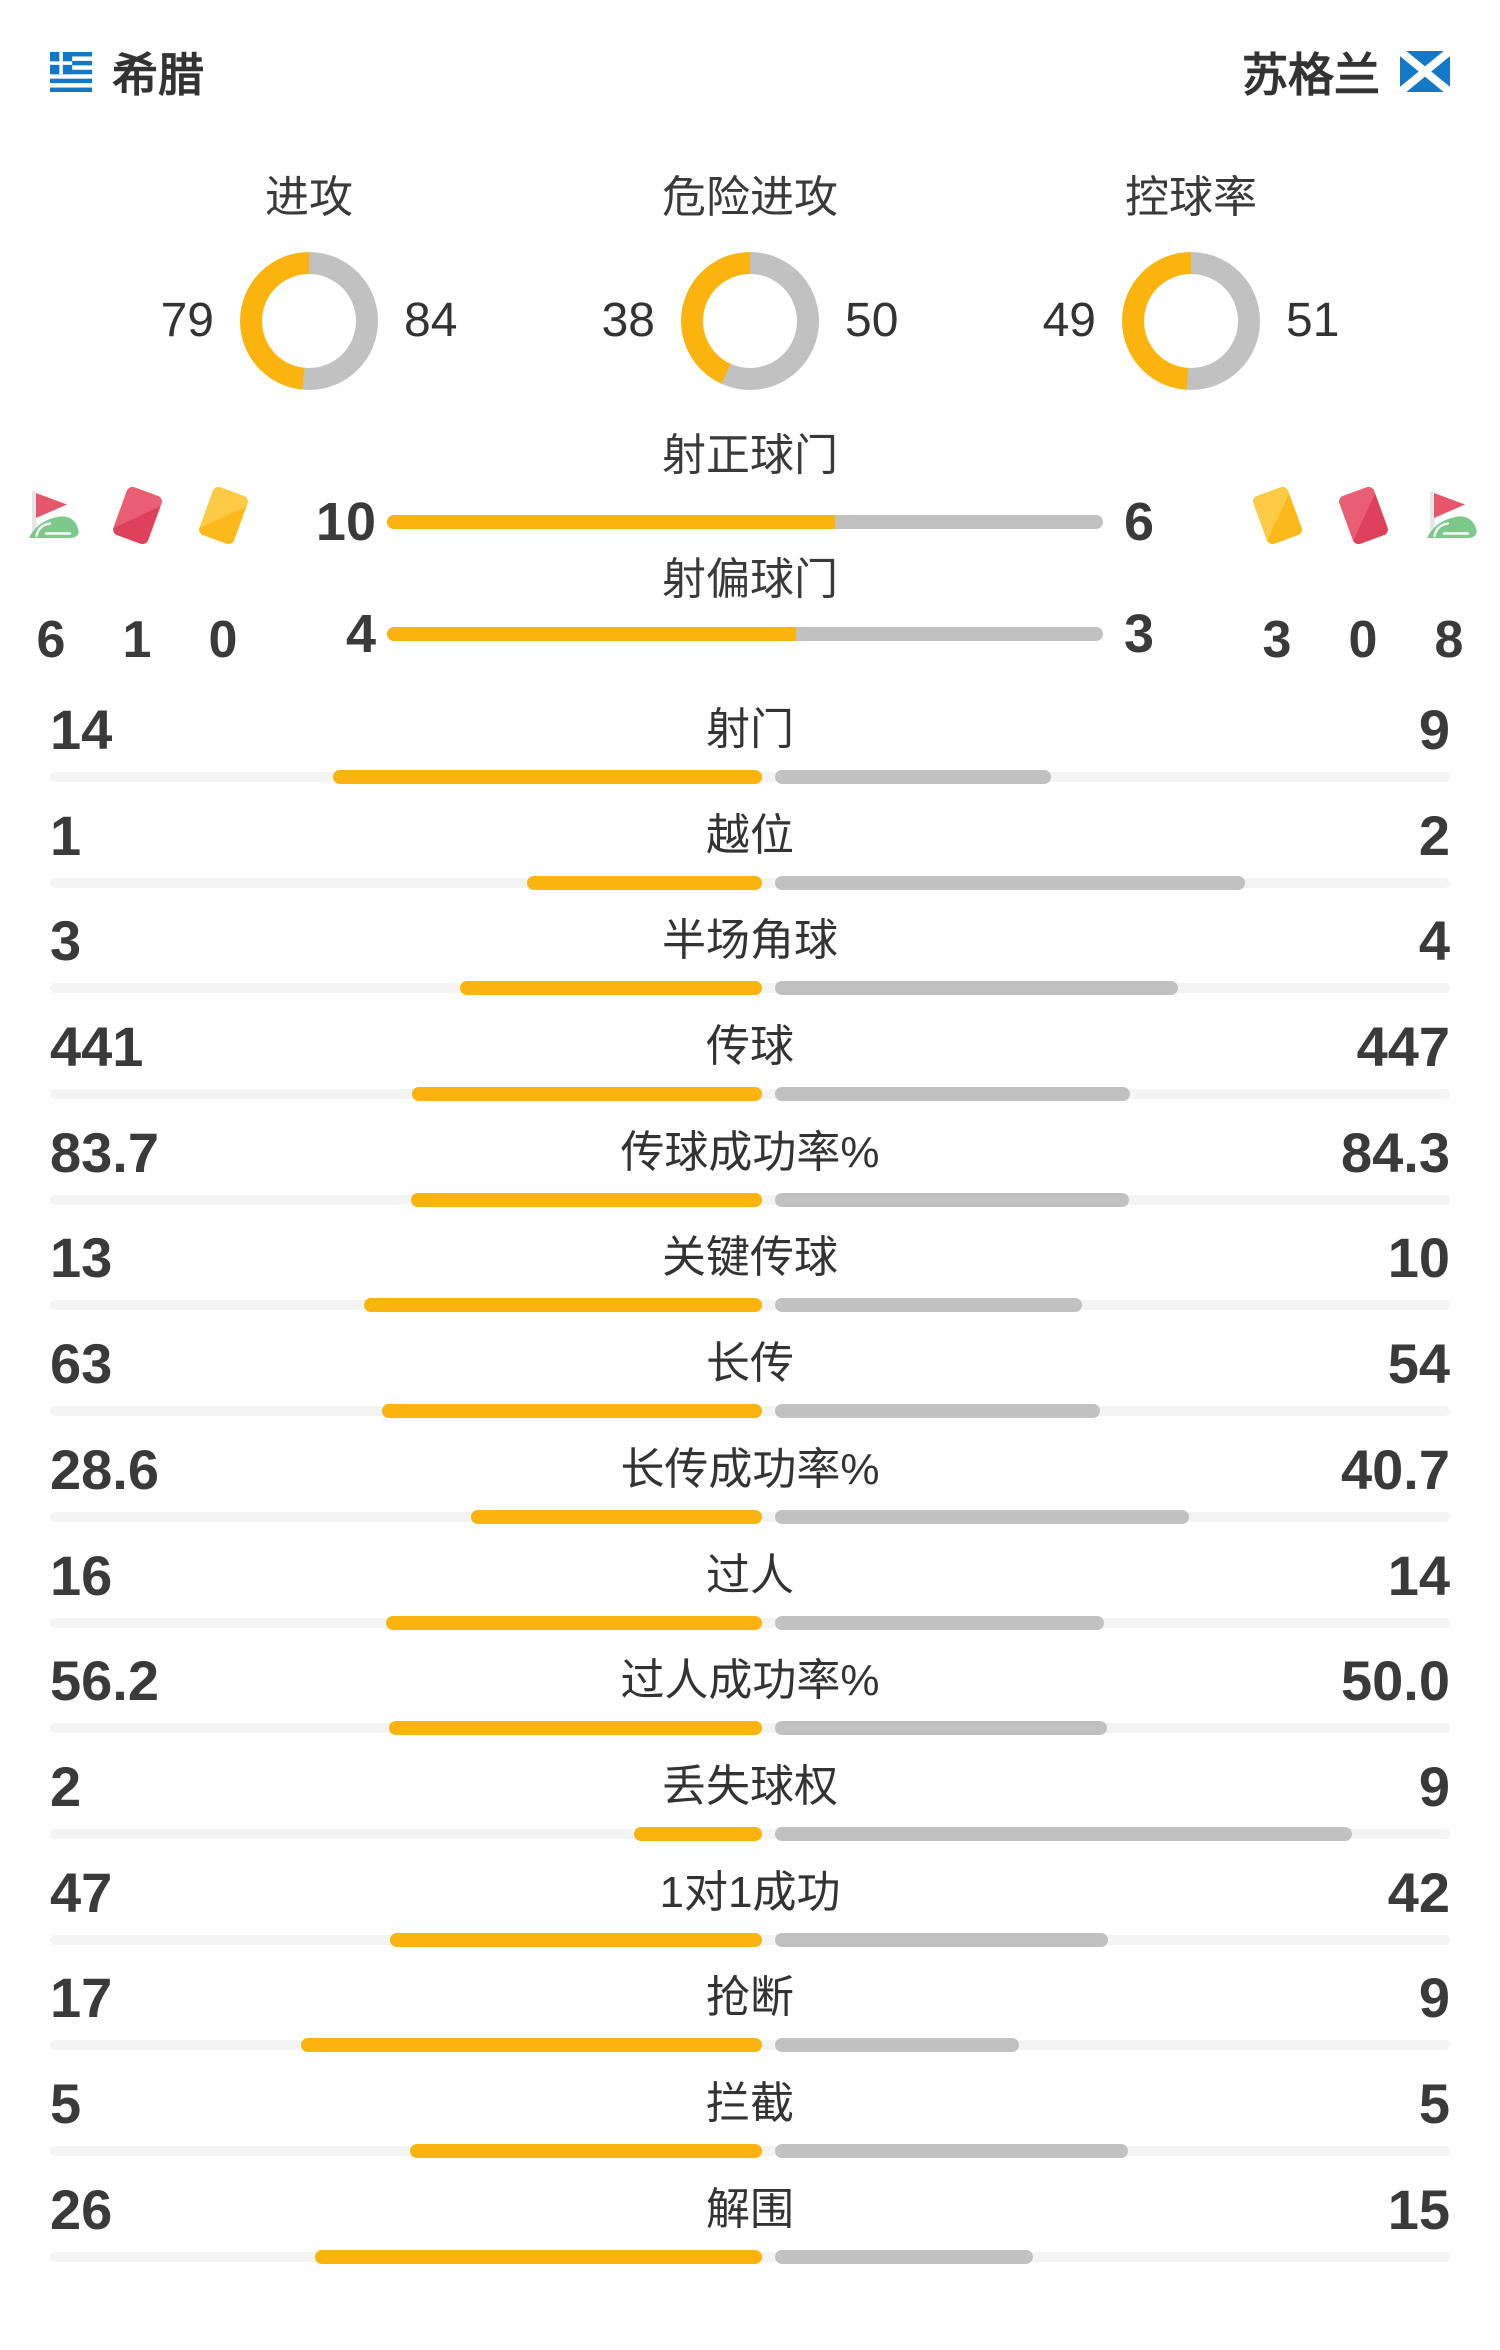 The image size is (1500, 2350). What do you see at coordinates (750, 1681) in the screenshot?
I see `stat-label: 过人成功率%` at bounding box center [750, 1681].